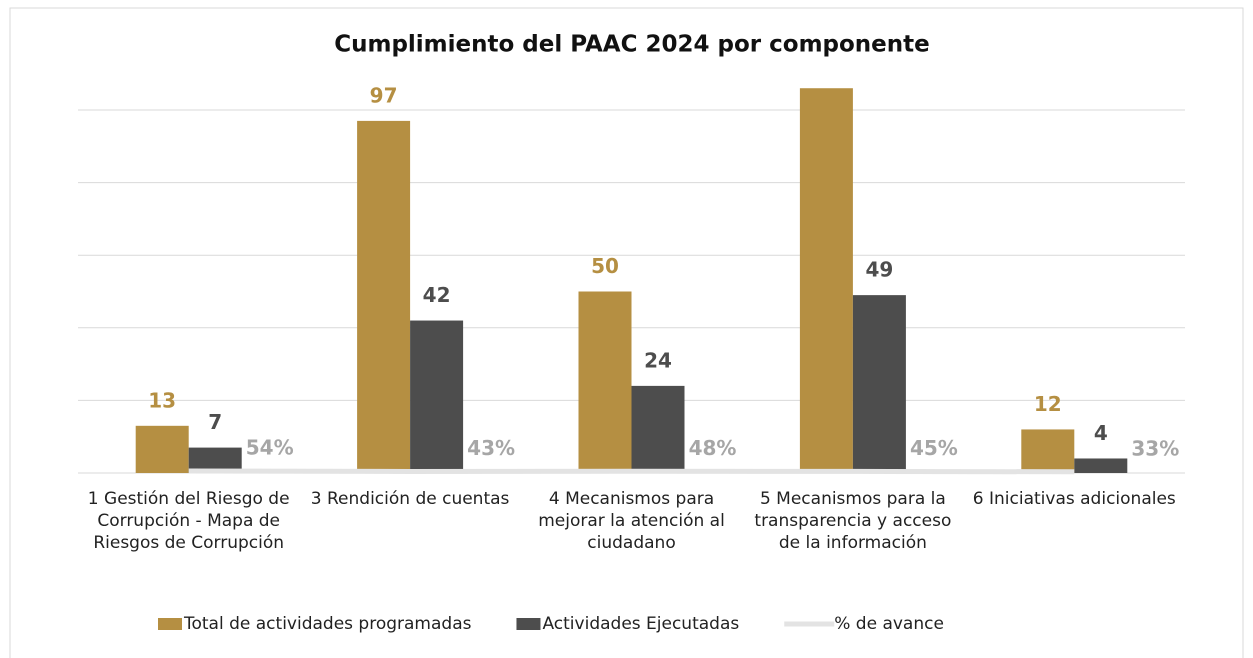 The height and width of the screenshot is (658, 1253). Describe the element at coordinates (384, 95) in the screenshot. I see `data-label: 97` at that location.